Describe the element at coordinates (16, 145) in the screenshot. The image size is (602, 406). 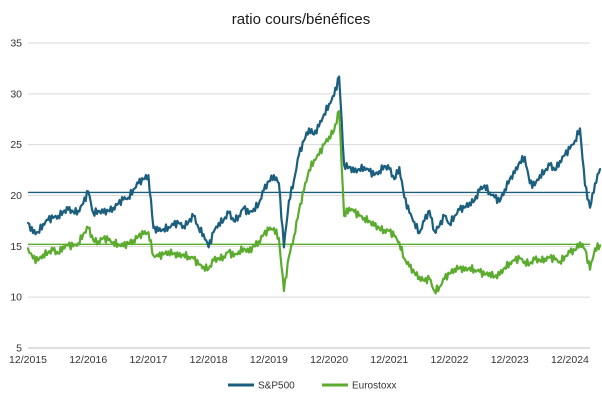
I see `y-tick-label: 25` at that location.